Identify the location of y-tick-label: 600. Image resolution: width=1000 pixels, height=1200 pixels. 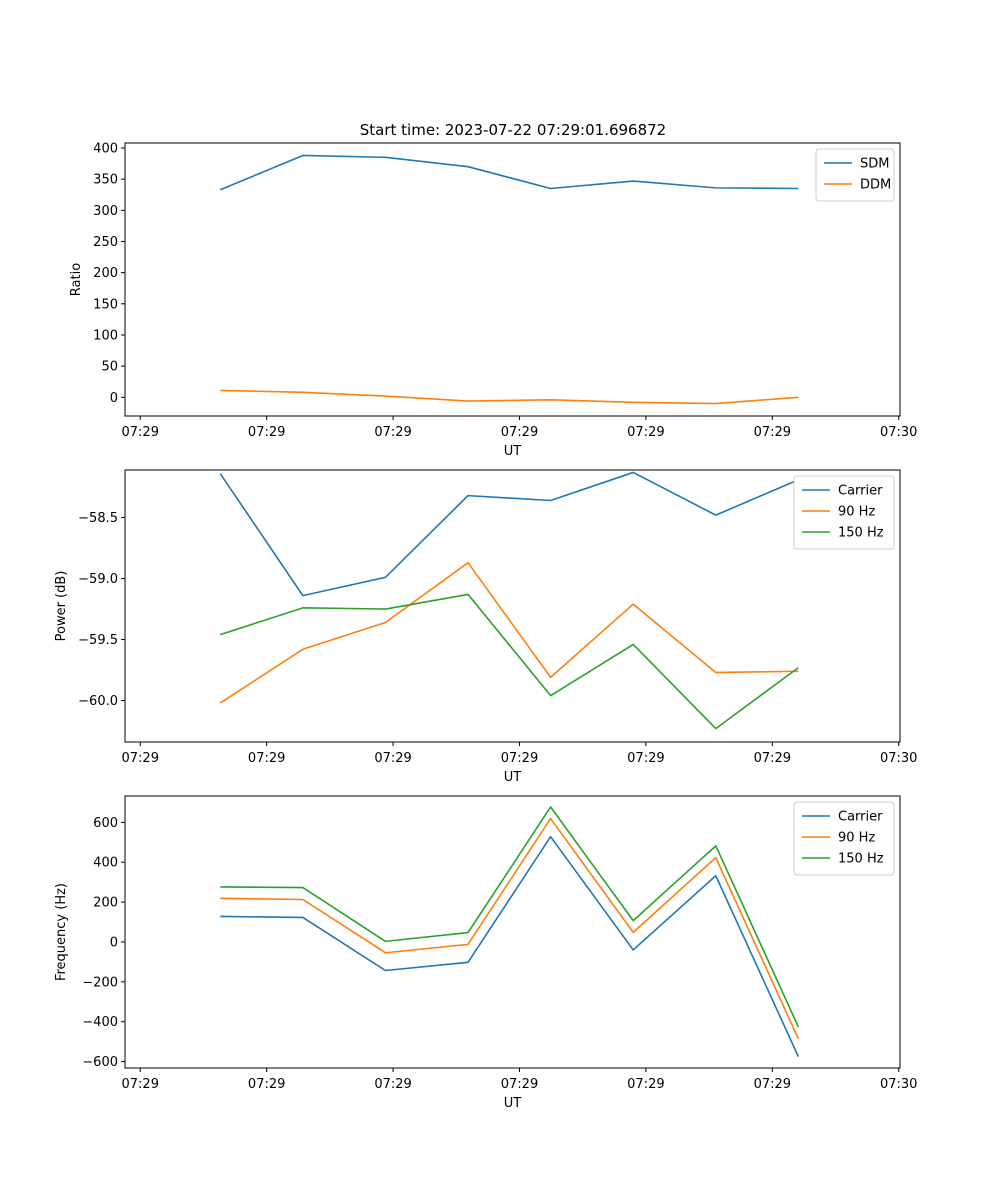
(105, 823).